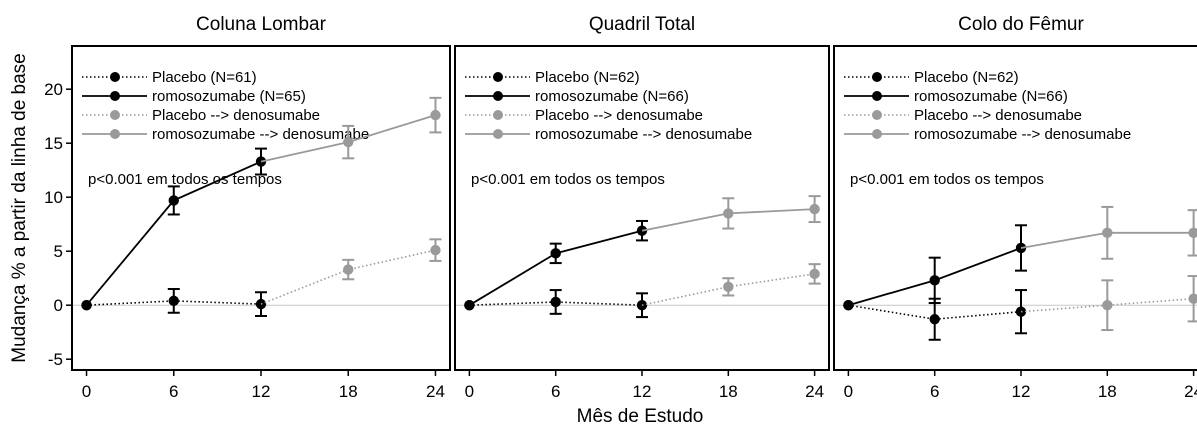 The width and height of the screenshot is (1197, 435). I want to click on x-axis-title: Mês de Estudo, so click(640, 416).